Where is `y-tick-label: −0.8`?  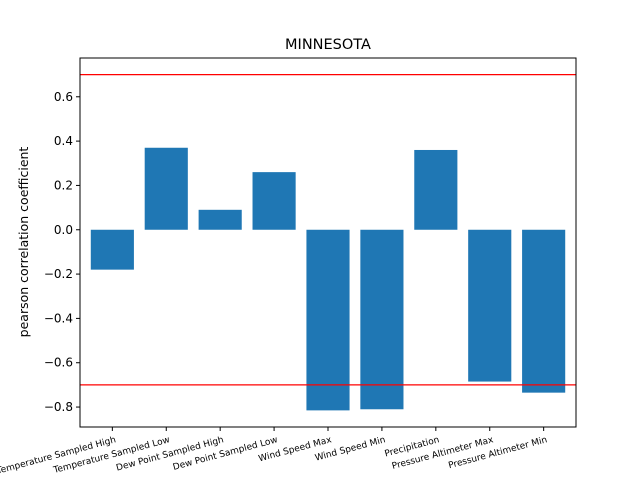
y-tick-label: −0.8 is located at coordinates (58, 407).